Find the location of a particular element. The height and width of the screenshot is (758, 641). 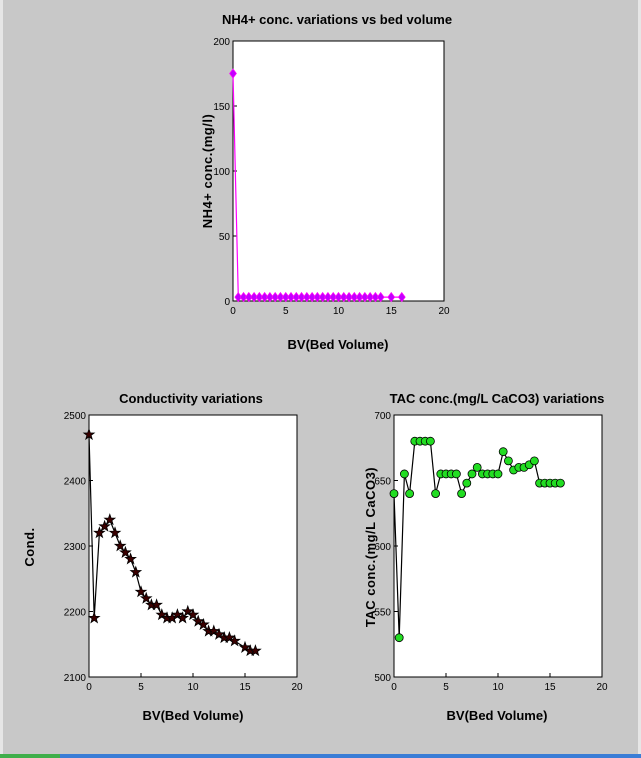

cond-y-tick-label-2: 2300 is located at coordinates (75, 547).